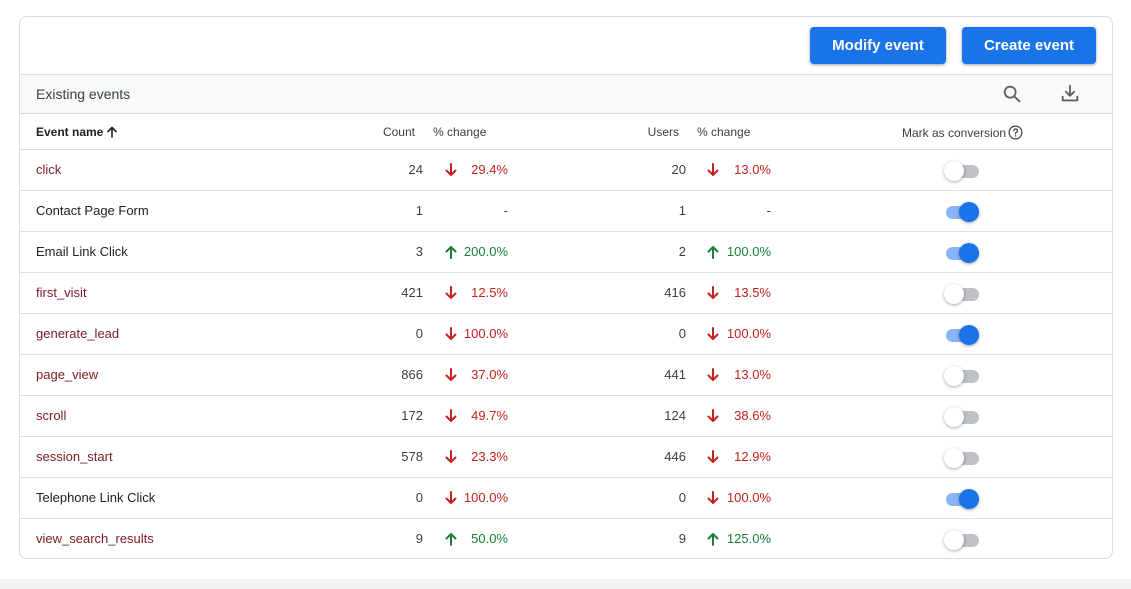 Image resolution: width=1131 pixels, height=589 pixels. Describe the element at coordinates (419, 210) in the screenshot. I see `event-count: 1` at that location.